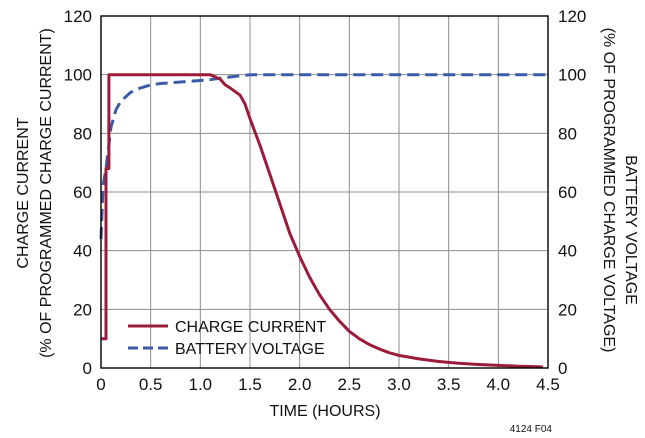  I want to click on x-tick-label: 4.5, so click(548, 384).